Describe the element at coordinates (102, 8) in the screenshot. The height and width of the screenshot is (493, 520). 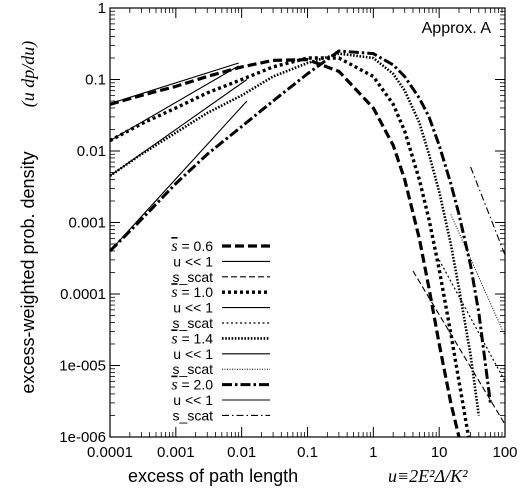
I see `y-tick-label: 1` at that location.